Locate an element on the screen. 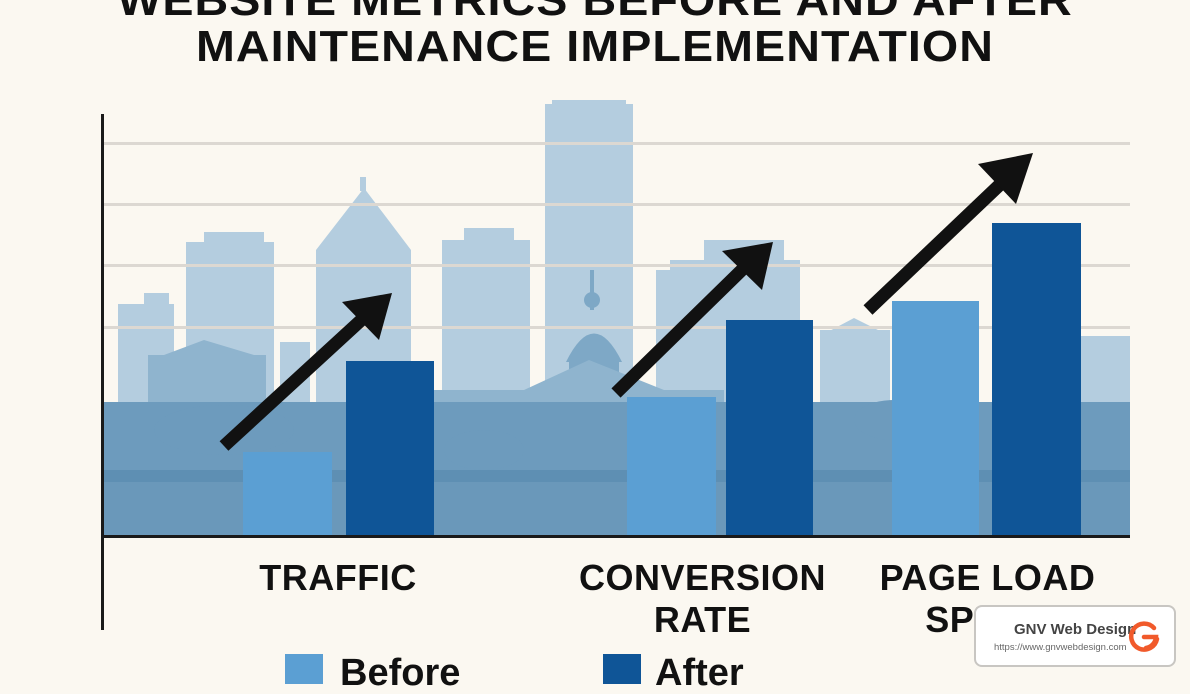 The image size is (1190, 694). bar-pageload-after is located at coordinates (1036, 379).